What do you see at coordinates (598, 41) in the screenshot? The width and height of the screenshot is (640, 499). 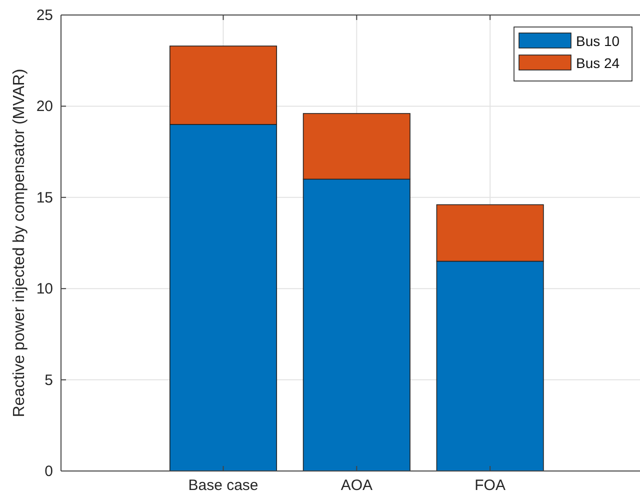 I see `legend-label: Bus 10` at bounding box center [598, 41].